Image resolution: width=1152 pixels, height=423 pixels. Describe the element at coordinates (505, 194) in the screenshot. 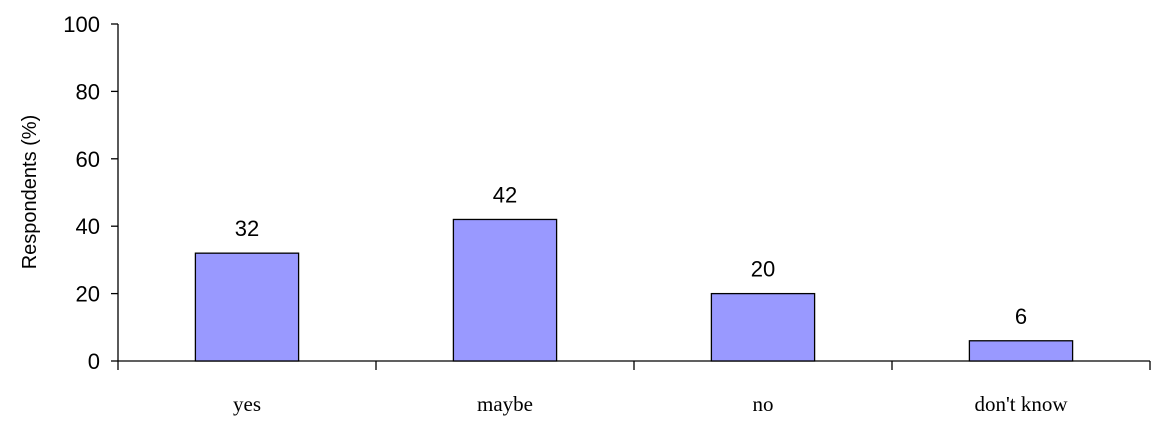

I see `data-label: 42` at that location.